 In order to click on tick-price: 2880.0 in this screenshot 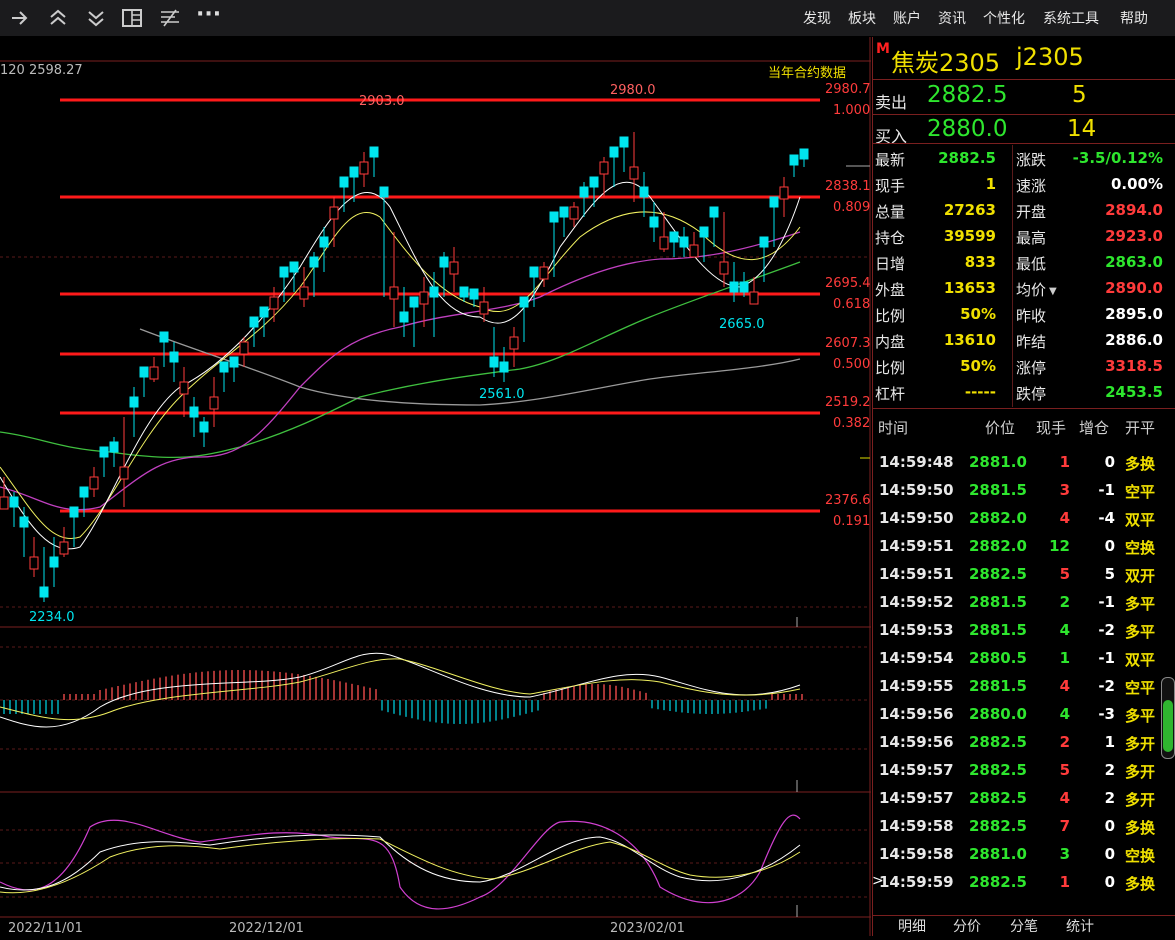, I will do `click(998, 714)`.